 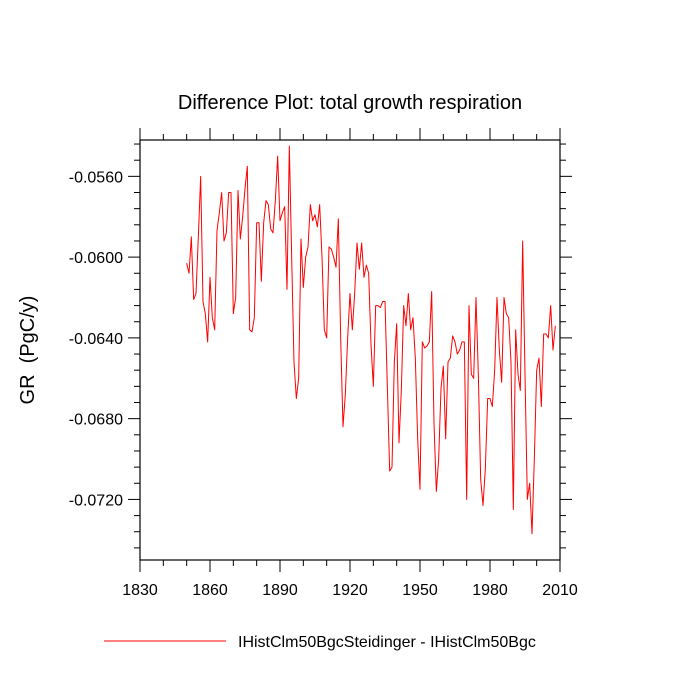 What do you see at coordinates (387, 642) in the screenshot?
I see `legend-label: IHistClm50BgcSteidinger - IHistClm50Bgc` at bounding box center [387, 642].